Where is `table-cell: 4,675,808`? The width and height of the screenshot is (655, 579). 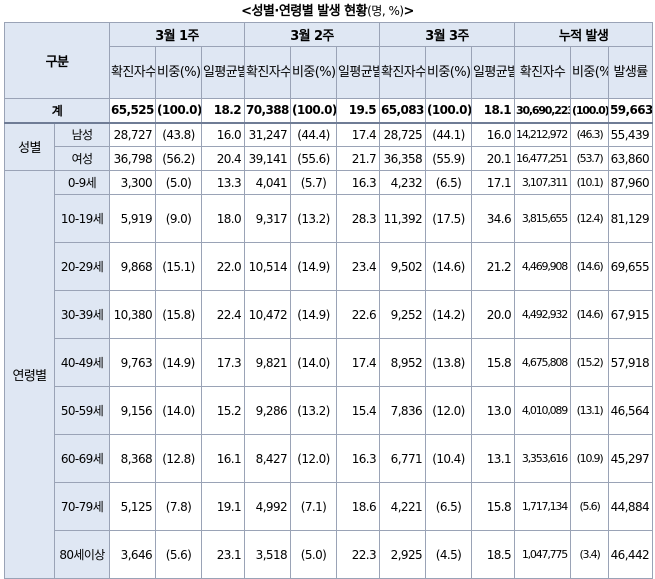
table-cell: 4,675,808 is located at coordinates (543, 362).